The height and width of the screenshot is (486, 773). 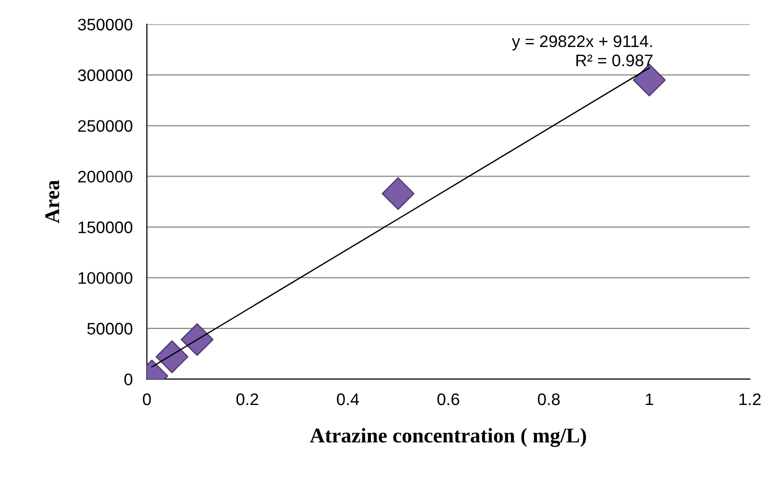 I want to click on x-axis-title: Atrazine concentration ( mg/L), so click(x=448, y=438).